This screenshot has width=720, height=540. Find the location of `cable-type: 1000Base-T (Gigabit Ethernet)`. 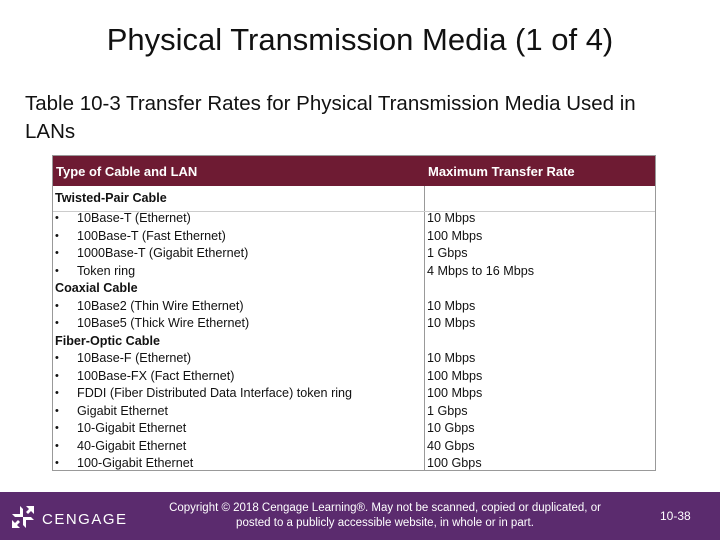

cable-type: 1000Base-T (Gigabit Ethernet) is located at coordinates (163, 253).